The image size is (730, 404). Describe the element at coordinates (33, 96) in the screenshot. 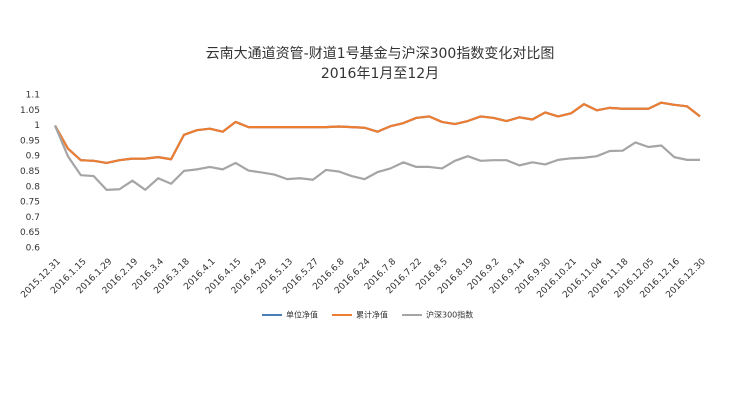

I see `y-tick-label: 1.1` at that location.